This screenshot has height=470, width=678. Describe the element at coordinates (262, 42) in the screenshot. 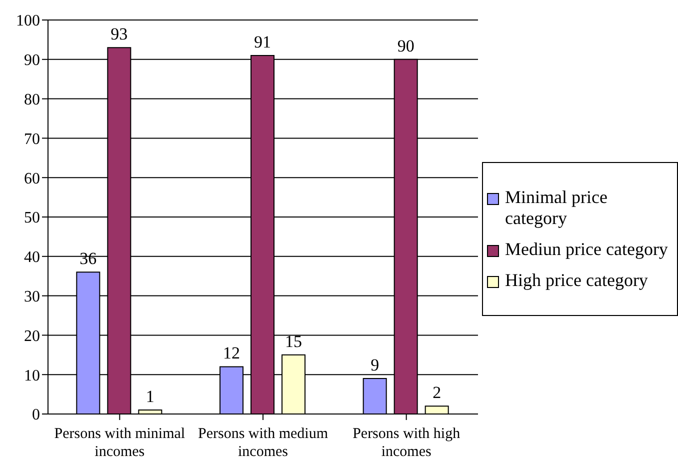

I see `data-label: 91` at that location.